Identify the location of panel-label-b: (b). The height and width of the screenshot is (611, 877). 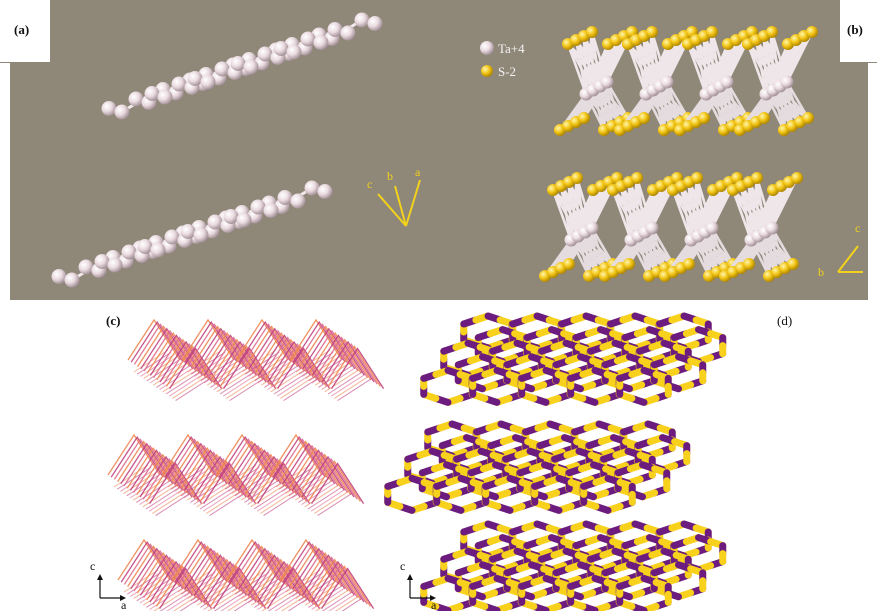
(855, 29).